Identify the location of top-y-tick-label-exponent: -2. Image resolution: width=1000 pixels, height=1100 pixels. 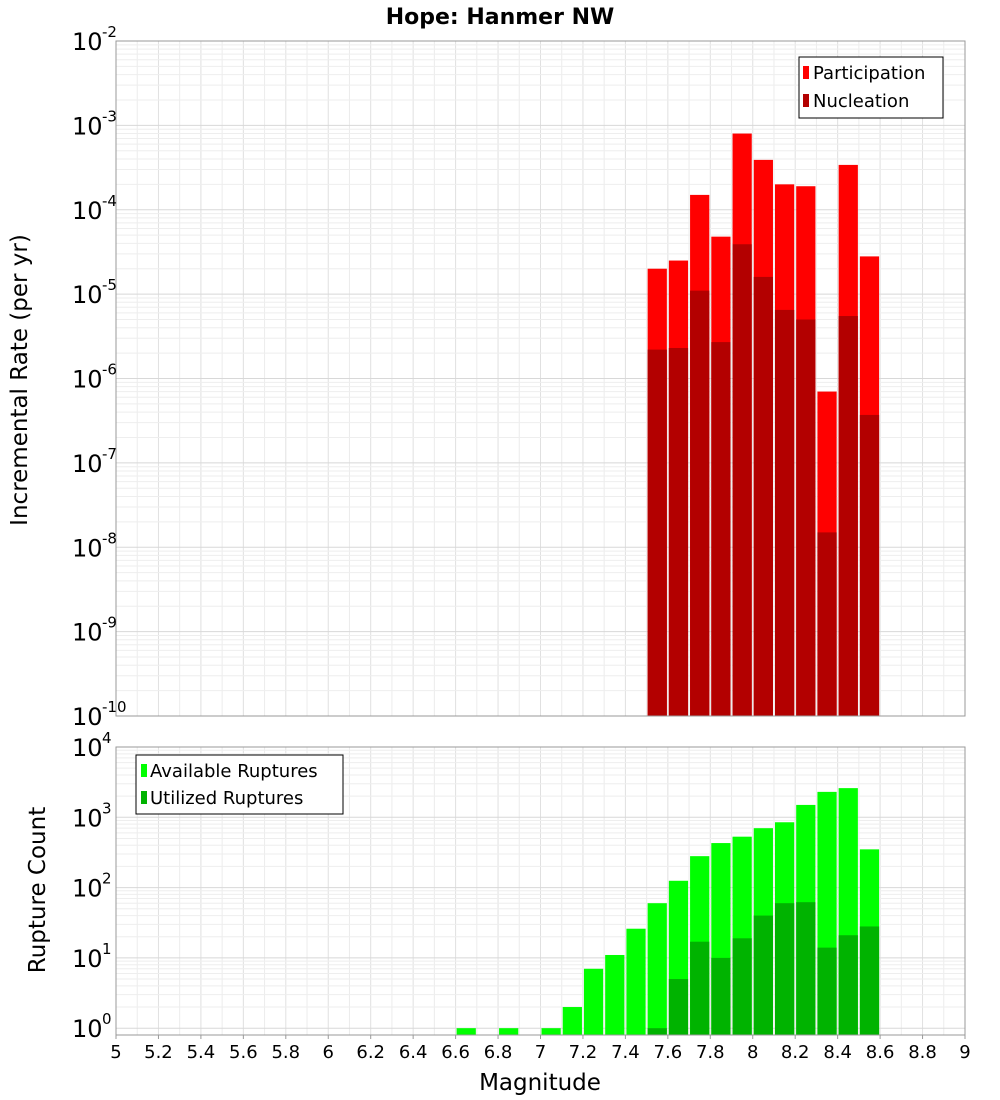
(109, 32).